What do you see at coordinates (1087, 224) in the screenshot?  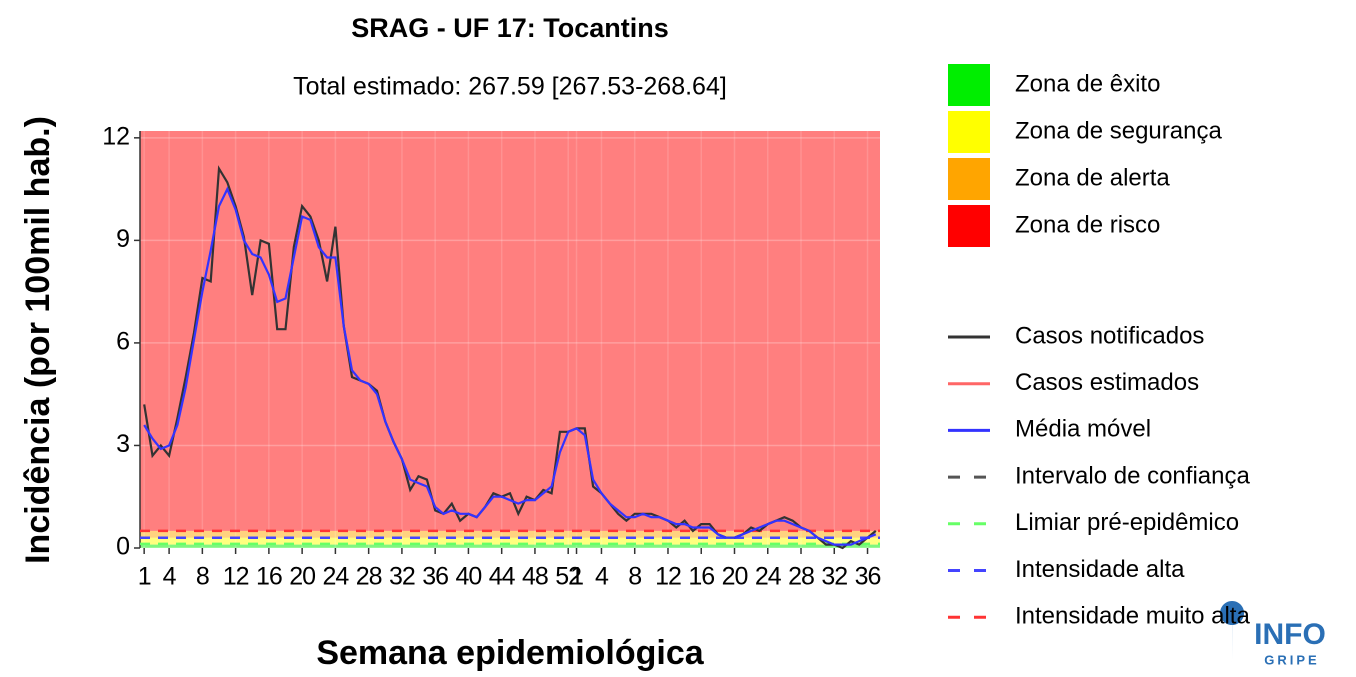 I see `legend-label: Zona de risco` at bounding box center [1087, 224].